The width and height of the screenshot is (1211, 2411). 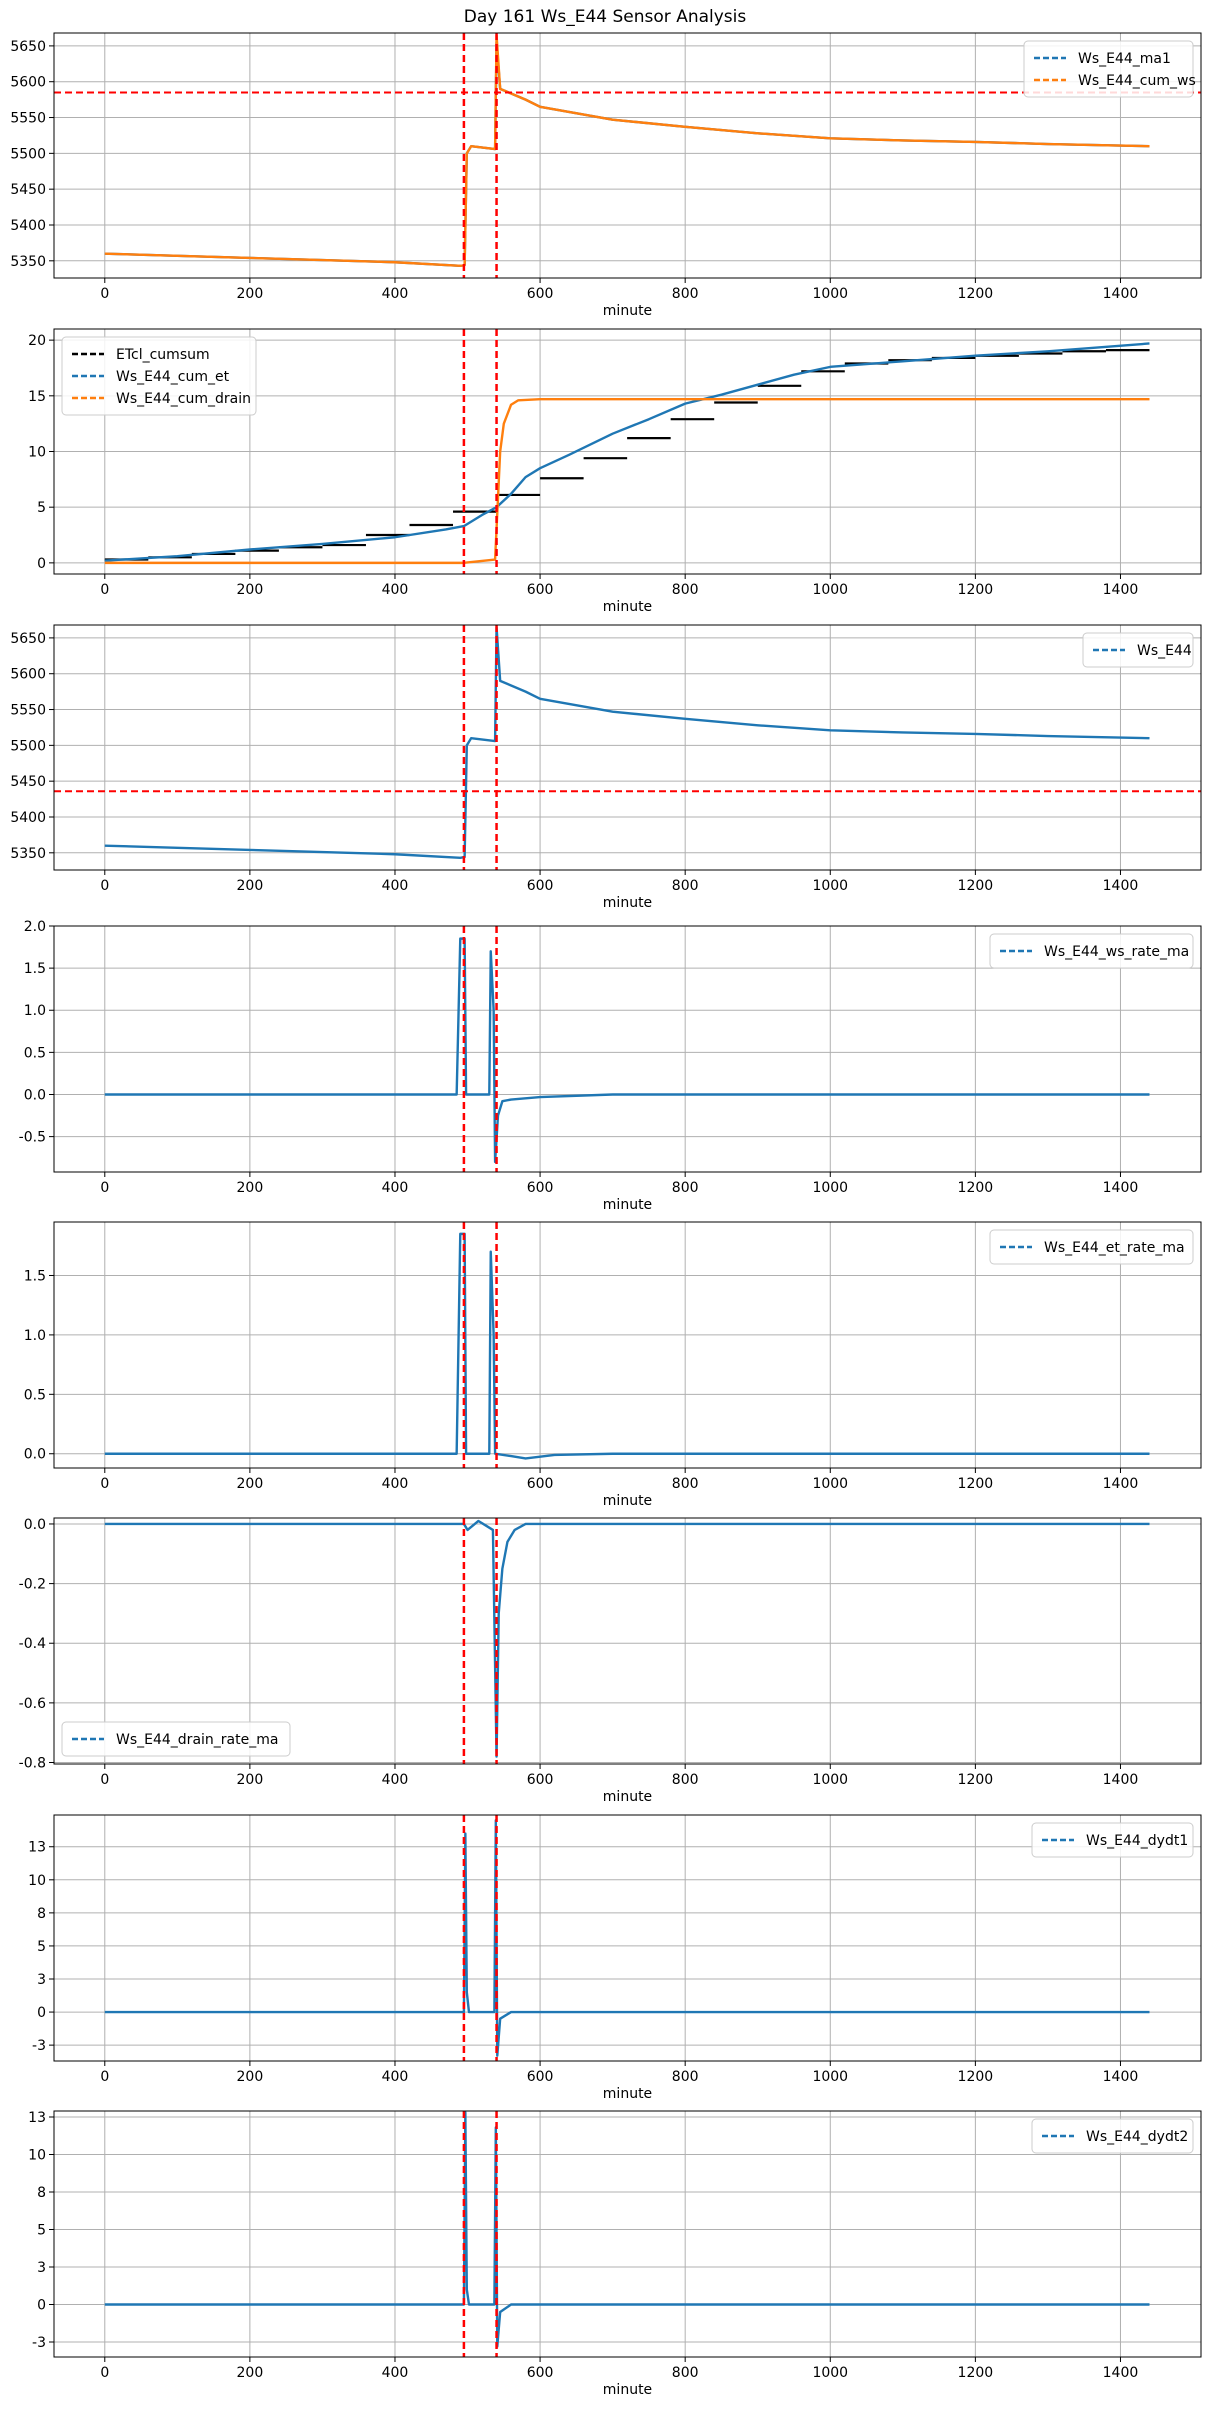 I want to click on legend: Ws_E44_drain_rate_ma, so click(x=176, y=1739).